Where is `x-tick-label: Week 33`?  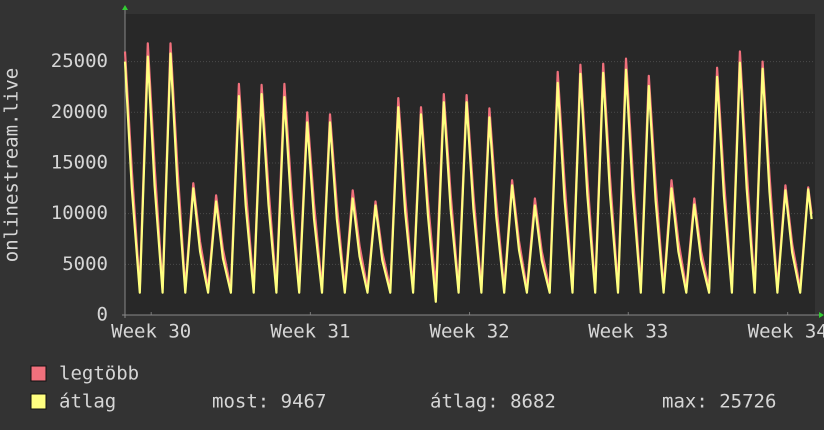 x-tick-label: Week 33 is located at coordinates (628, 332).